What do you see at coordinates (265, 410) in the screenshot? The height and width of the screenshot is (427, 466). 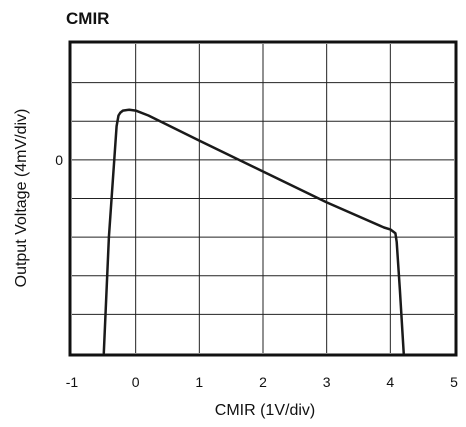 I see `x-axis-label: CMIR (1V/div)` at bounding box center [265, 410].